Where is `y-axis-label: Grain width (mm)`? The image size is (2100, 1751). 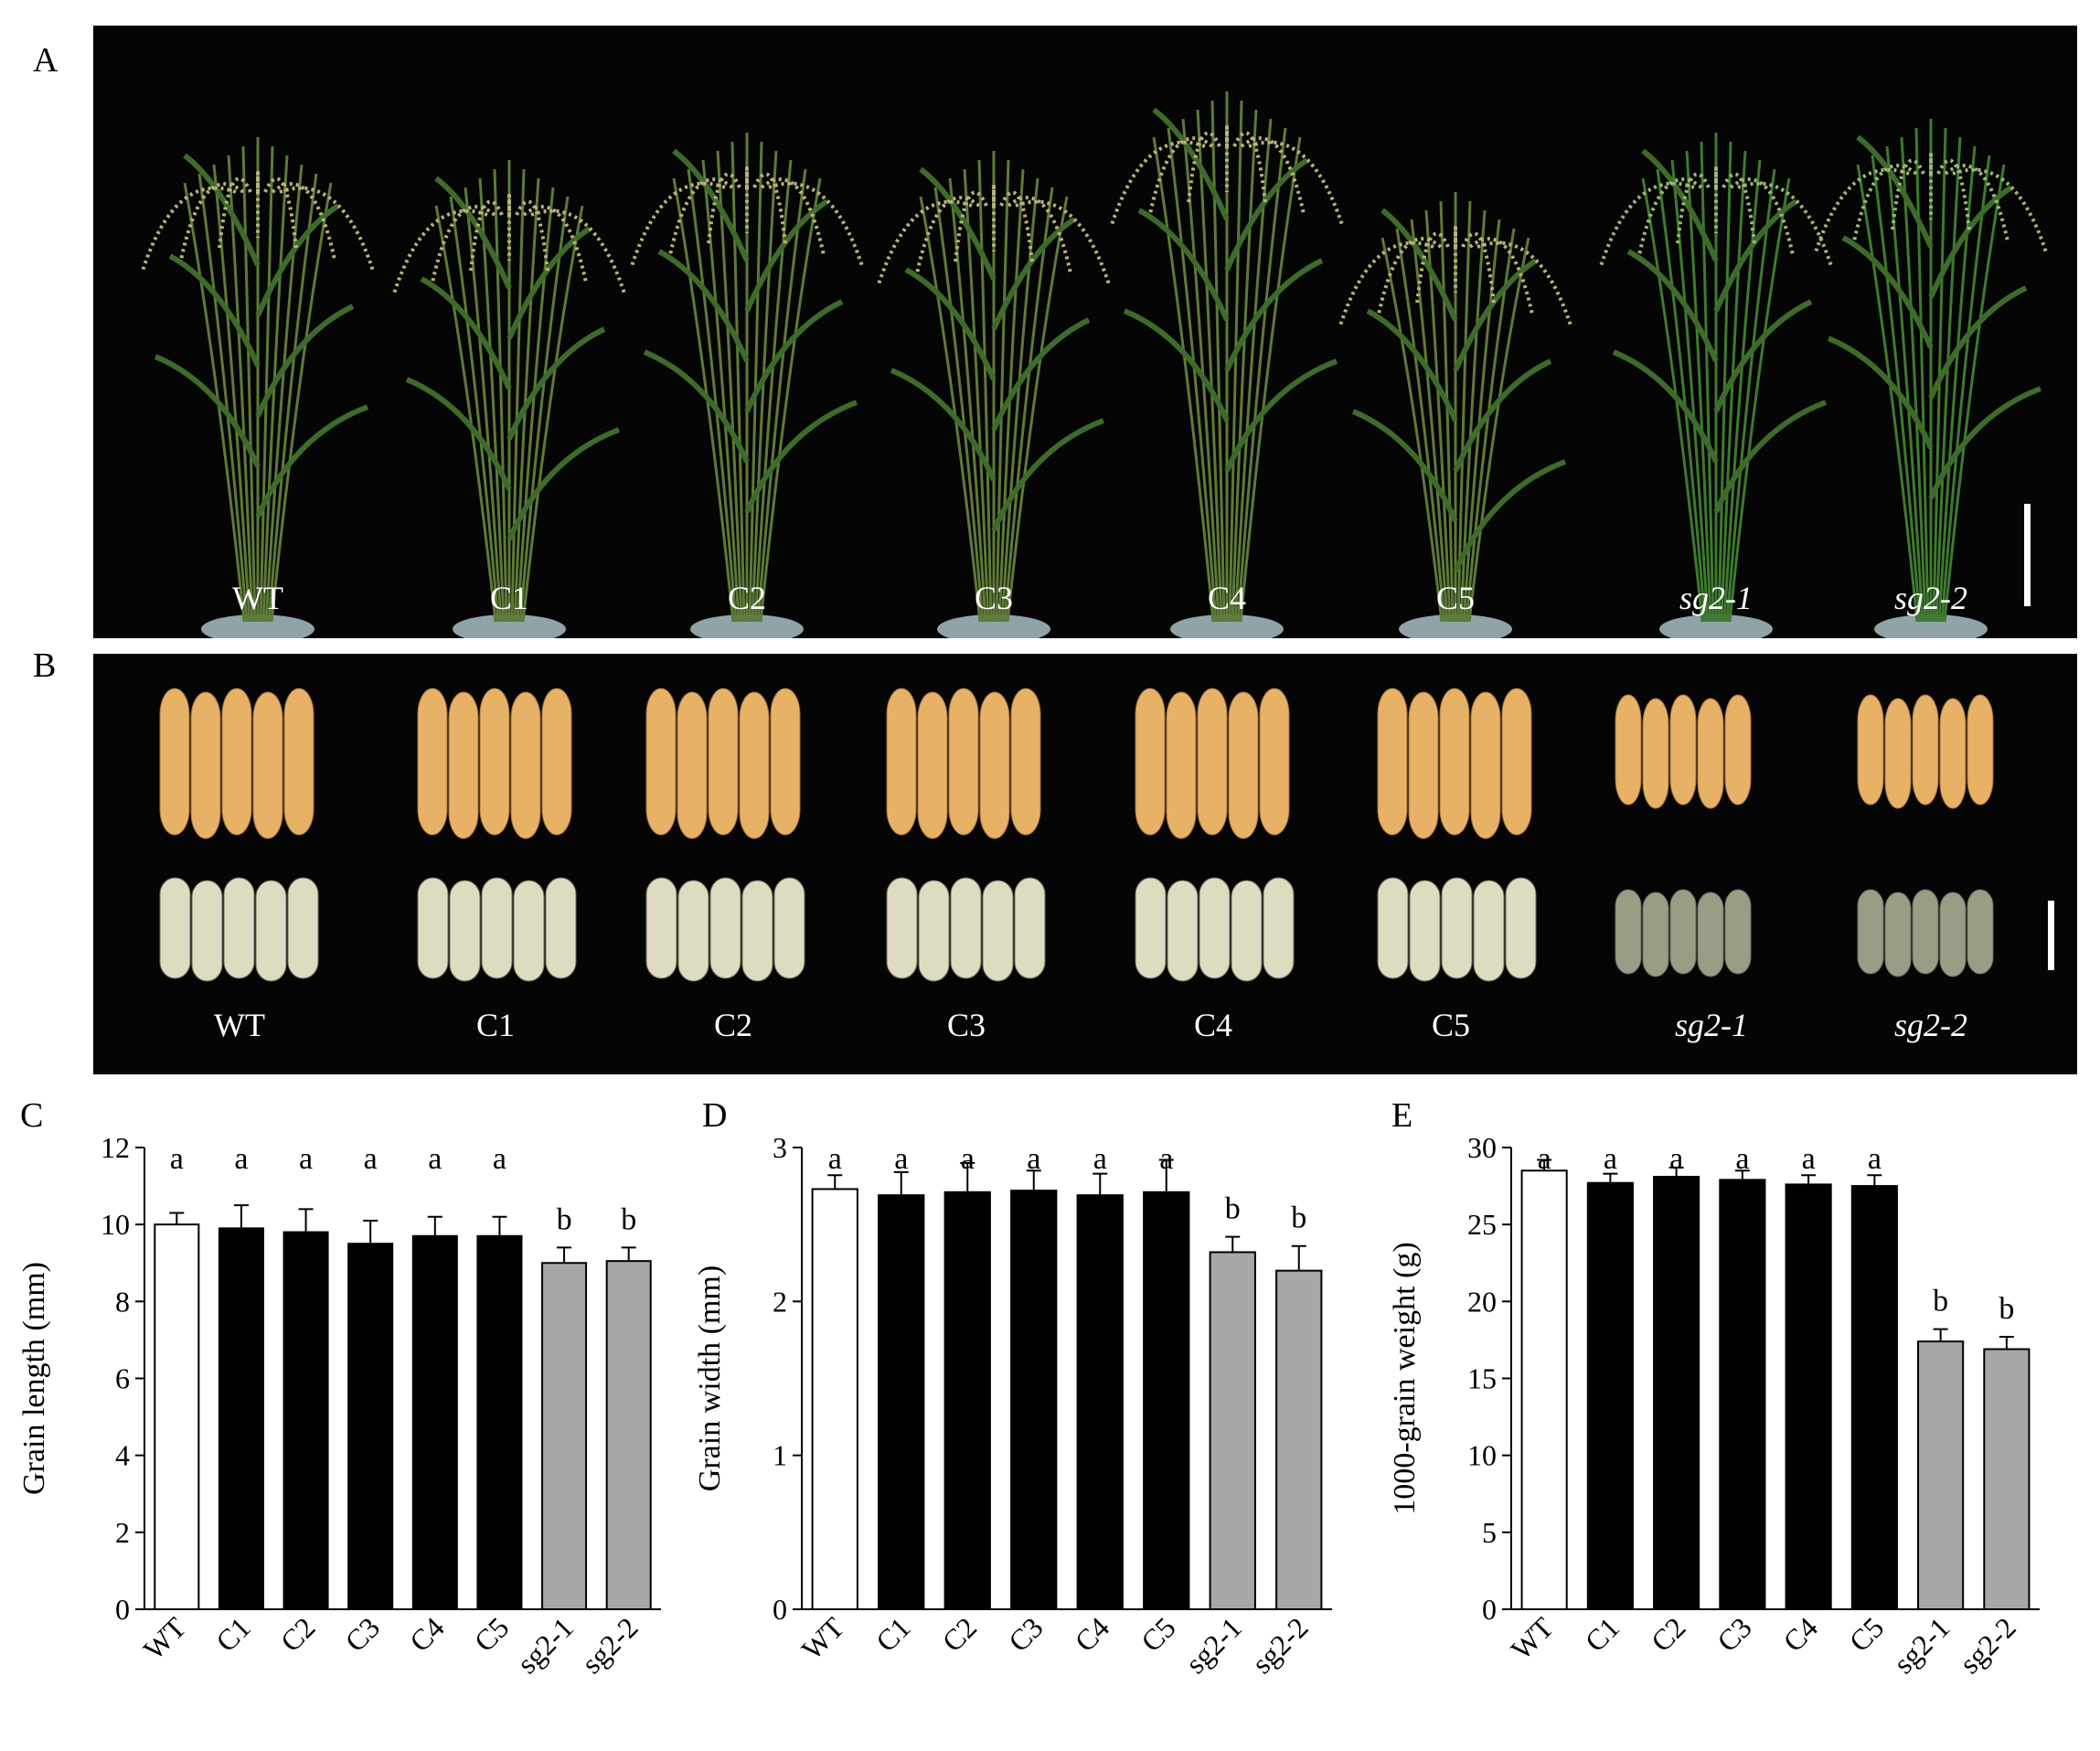 y-axis-label: Grain width (mm) is located at coordinates (710, 1378).